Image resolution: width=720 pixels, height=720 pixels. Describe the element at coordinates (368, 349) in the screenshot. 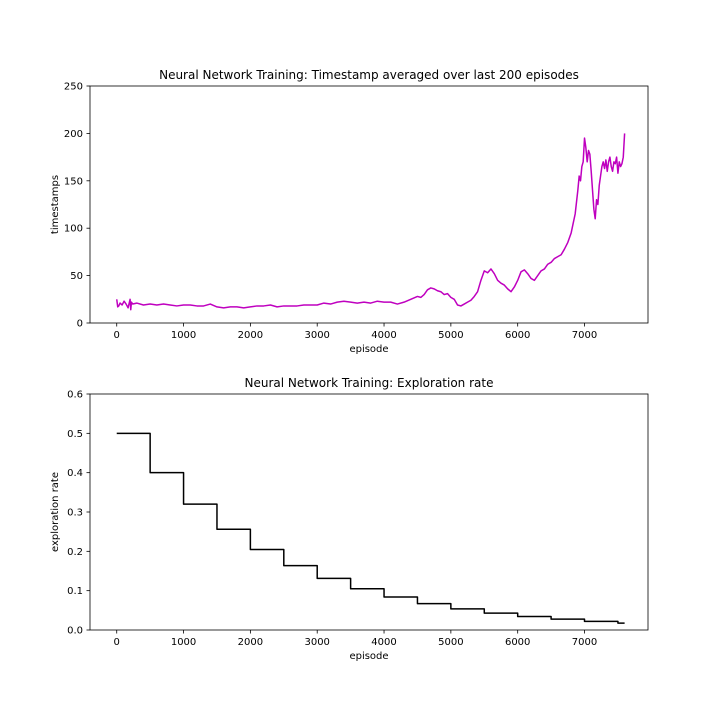

I see `timestamps-x-axis-label: episode` at that location.